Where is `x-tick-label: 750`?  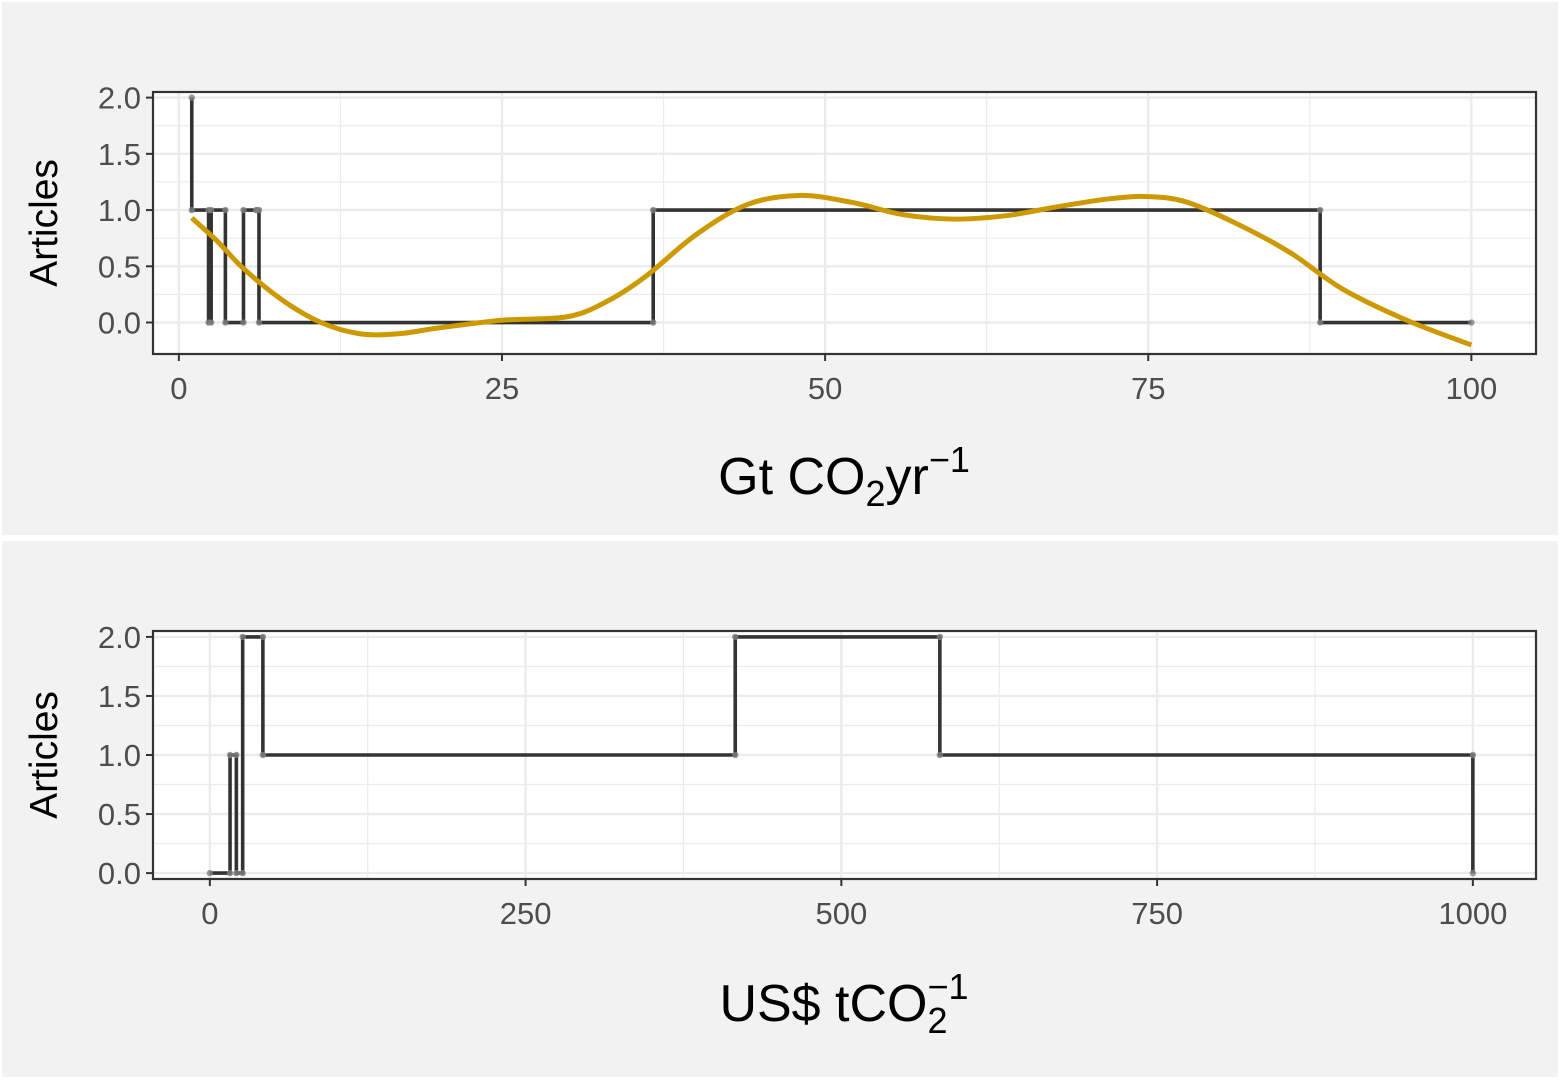
x-tick-label: 750 is located at coordinates (1157, 913).